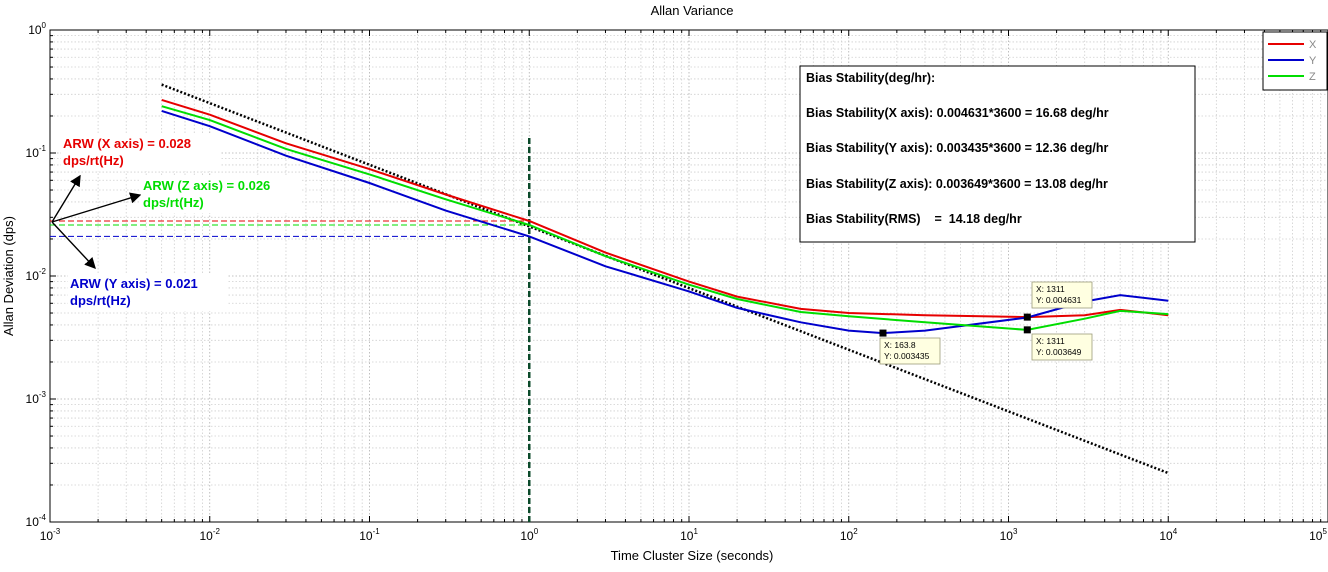 The width and height of the screenshot is (1328, 572). What do you see at coordinates (529, 535) in the screenshot?
I see `x-tick-label: 10⁰` at bounding box center [529, 535].